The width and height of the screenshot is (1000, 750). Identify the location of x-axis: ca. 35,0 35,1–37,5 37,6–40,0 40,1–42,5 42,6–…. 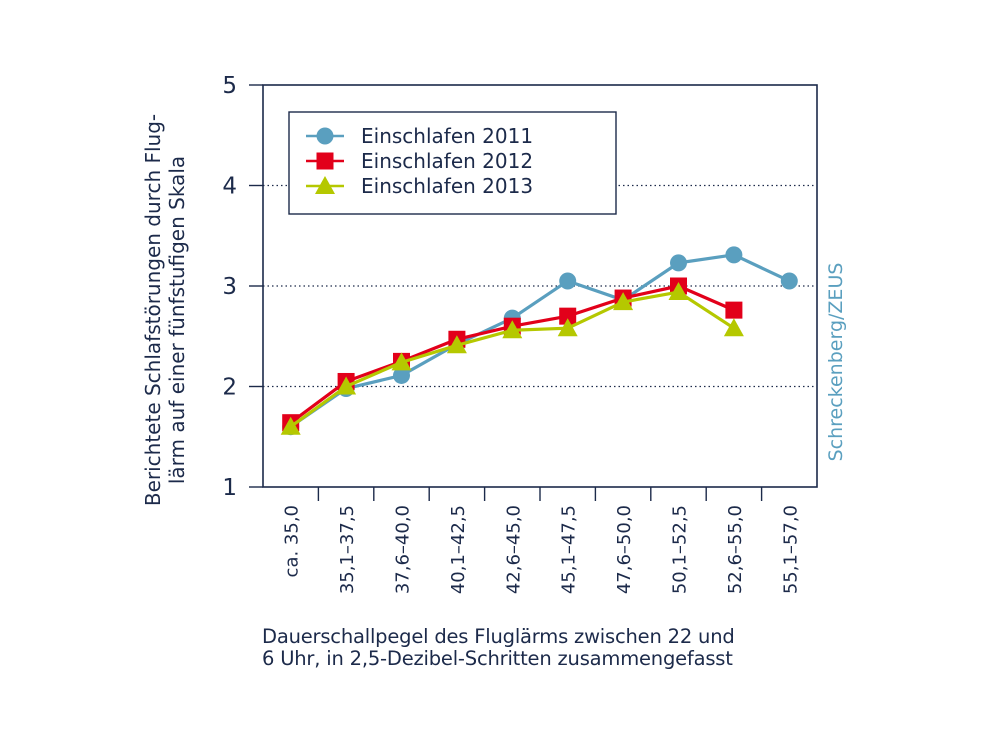
(541, 540).